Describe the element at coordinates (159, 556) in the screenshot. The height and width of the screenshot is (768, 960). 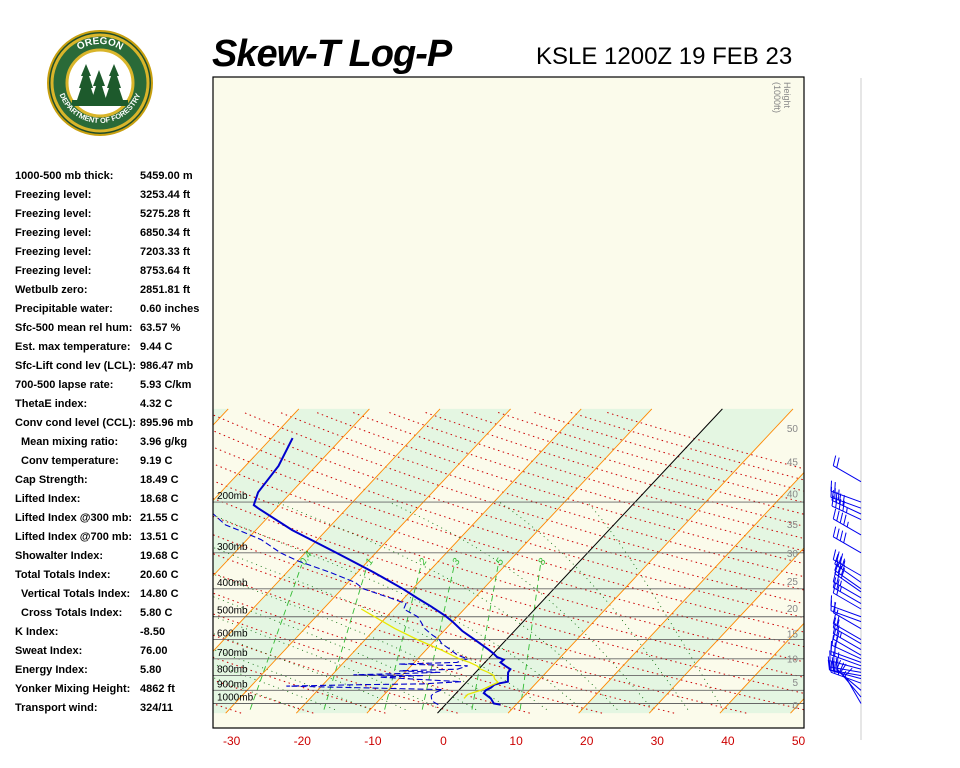
I see `stat-value: 19.68 C` at that location.